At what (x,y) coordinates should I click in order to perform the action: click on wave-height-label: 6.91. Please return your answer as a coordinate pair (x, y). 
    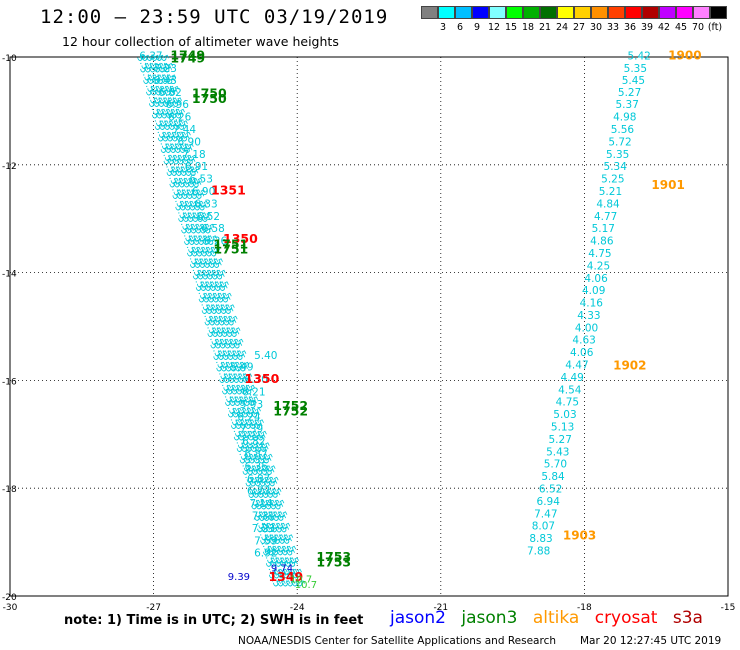
    Looking at the image, I should click on (196, 167).